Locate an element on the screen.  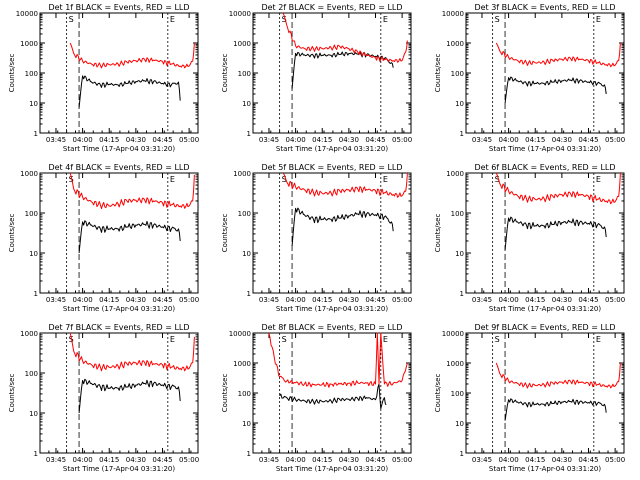
panel-title: Det 8f BLACK = Events, RED = LLD is located at coordinates (331, 327).